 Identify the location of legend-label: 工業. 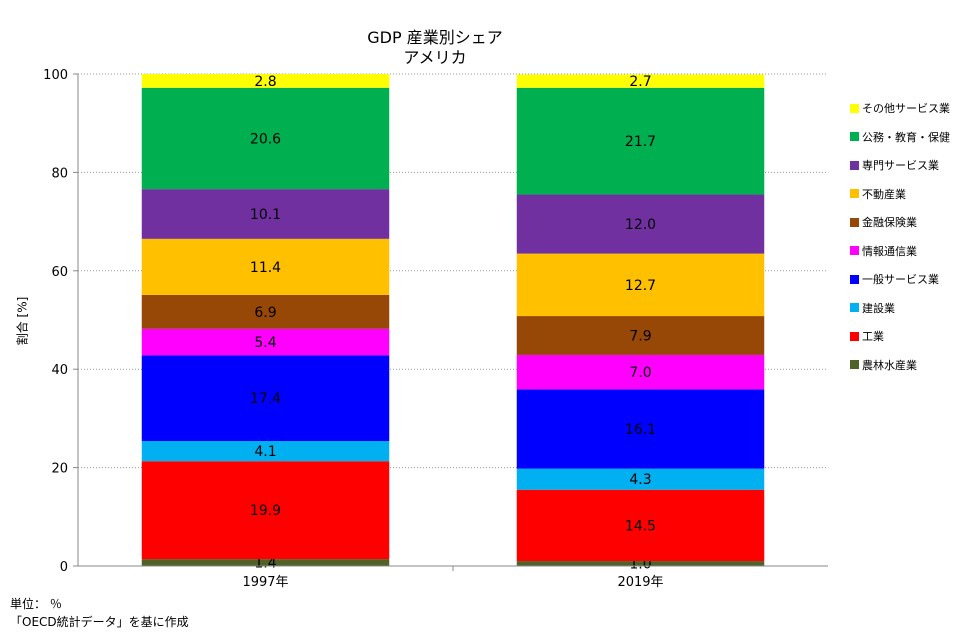
(873, 337).